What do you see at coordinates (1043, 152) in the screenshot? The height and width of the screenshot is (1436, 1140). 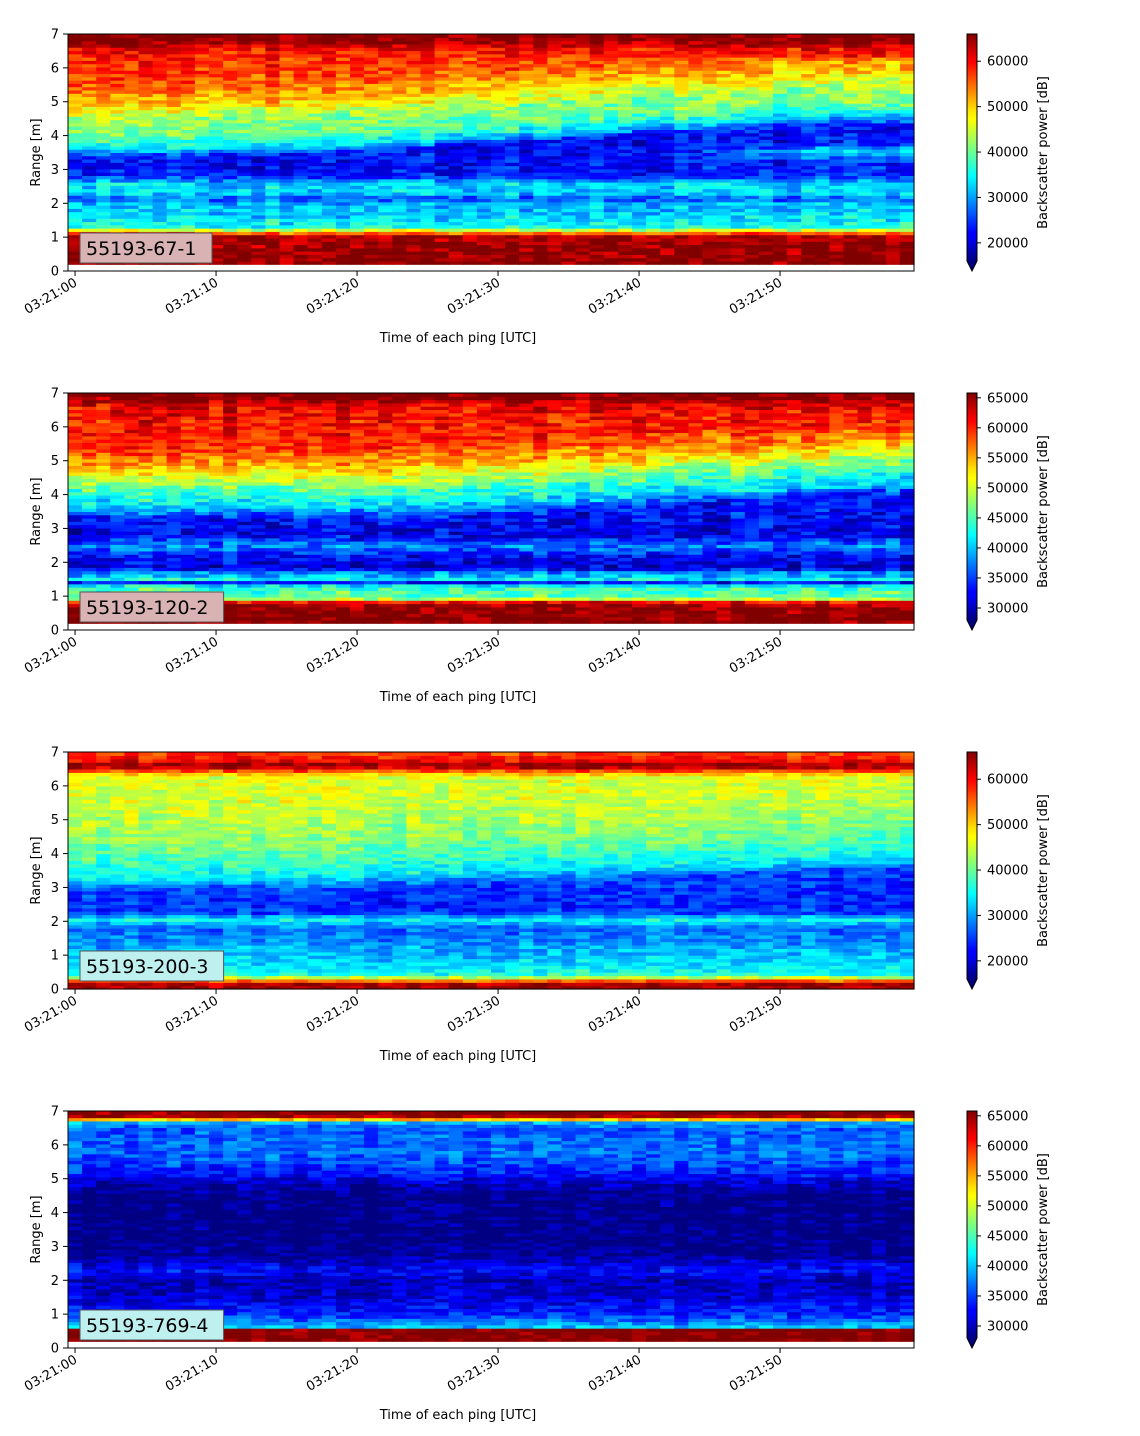 I see `colorbar-label: Backscatter power [dB]` at bounding box center [1043, 152].